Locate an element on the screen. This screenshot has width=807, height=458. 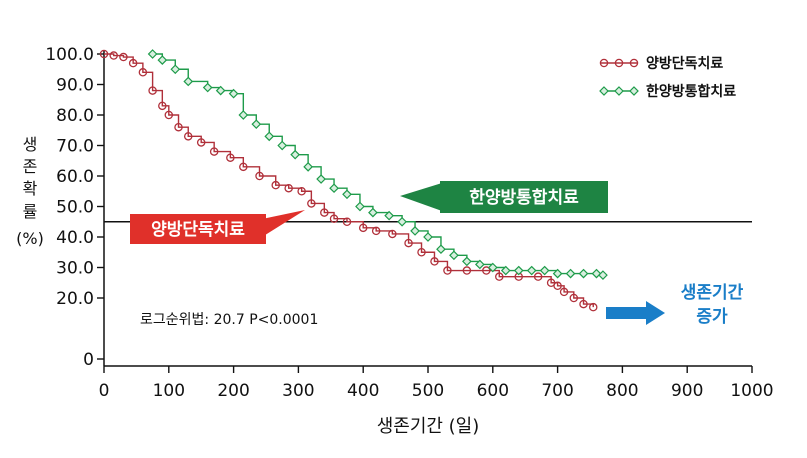
callout-integrative: 한양방통합치료 is located at coordinates (504, 197).